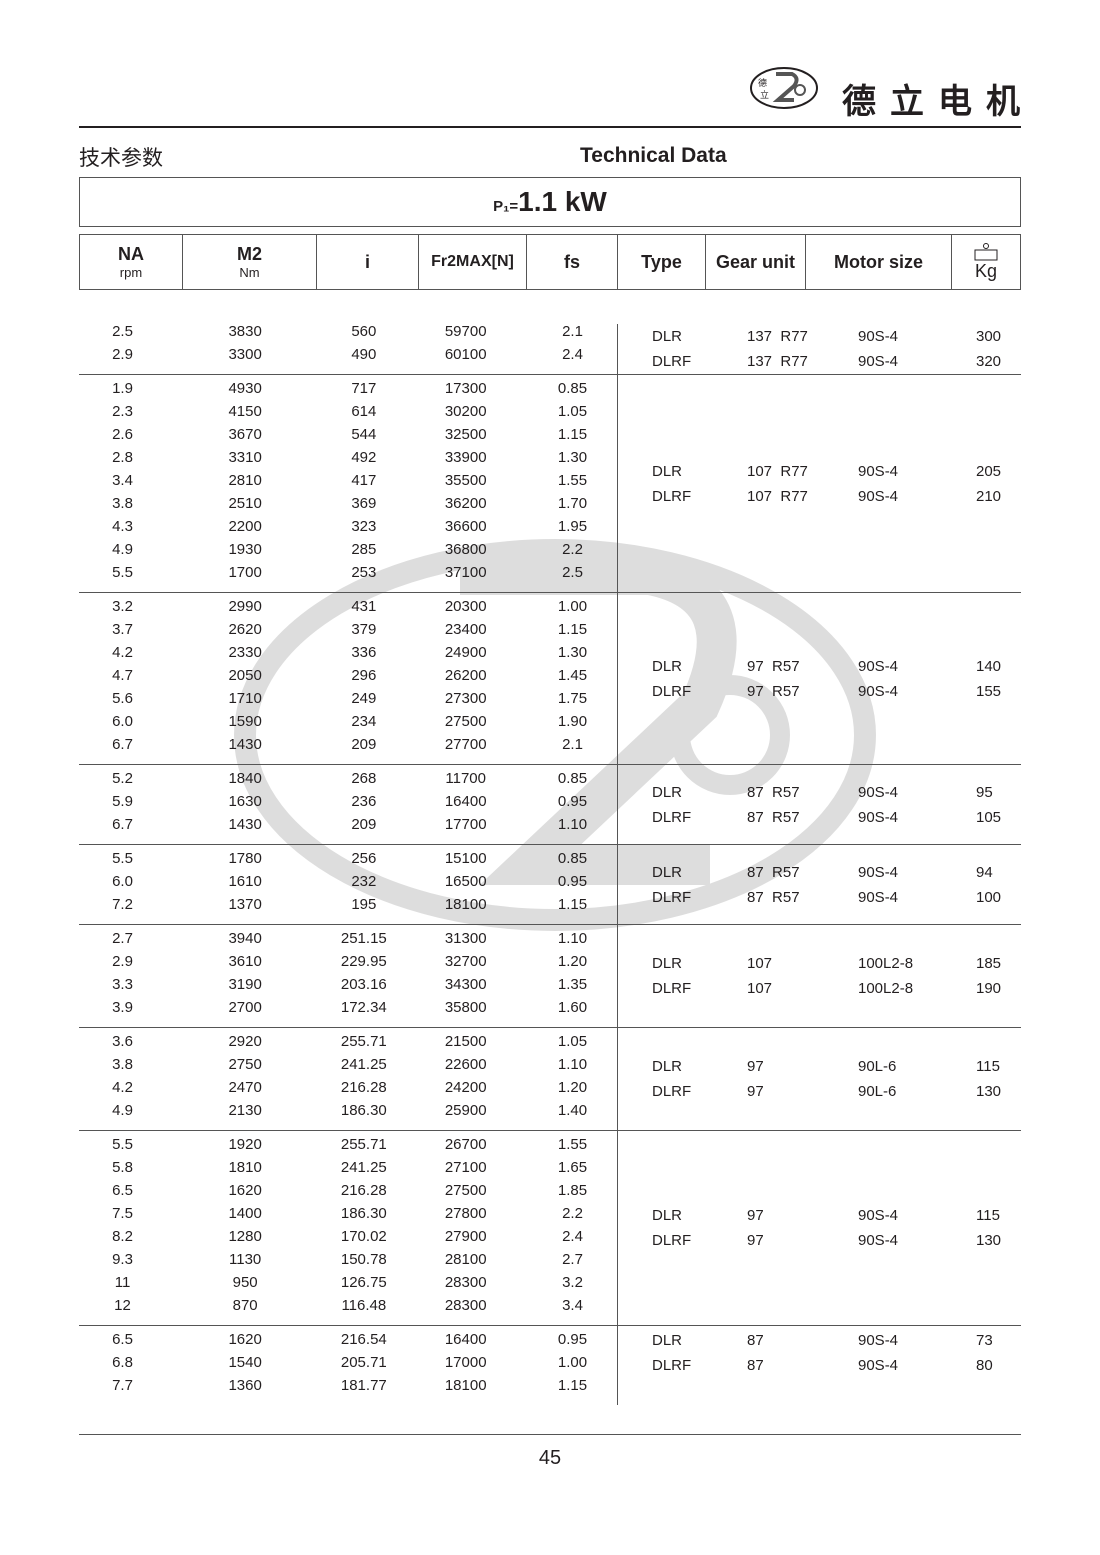 The width and height of the screenshot is (1100, 1555). I want to click on col-i-label: i, so click(367, 261).